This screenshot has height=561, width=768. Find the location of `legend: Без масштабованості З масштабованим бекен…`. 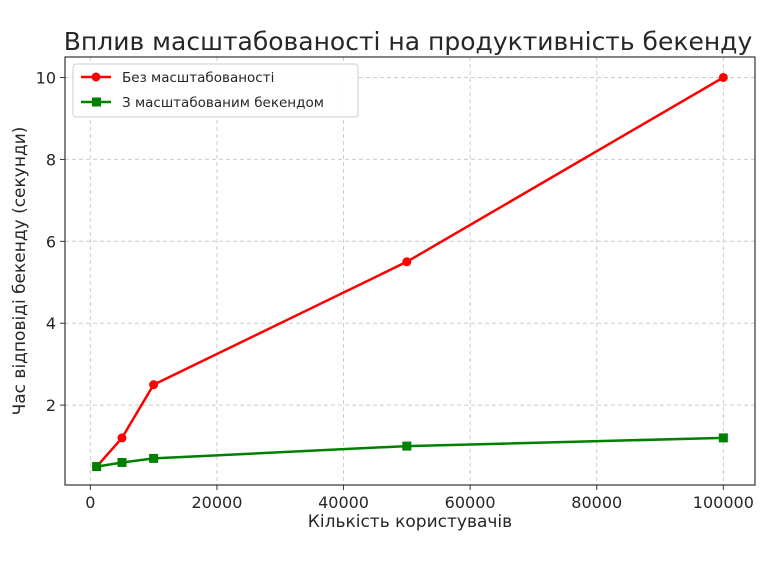

legend: Без масштабованості З масштабованим бекен… is located at coordinates (215, 90).